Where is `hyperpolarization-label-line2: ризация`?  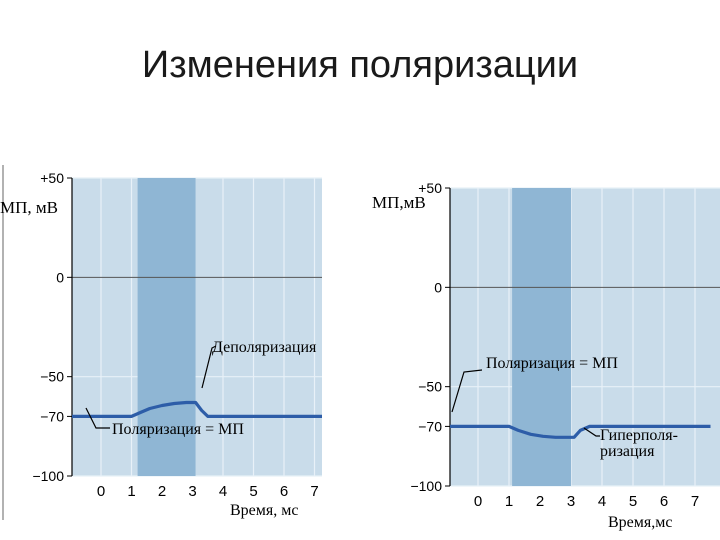
hyperpolarization-label-line2: ризация is located at coordinates (627, 451).